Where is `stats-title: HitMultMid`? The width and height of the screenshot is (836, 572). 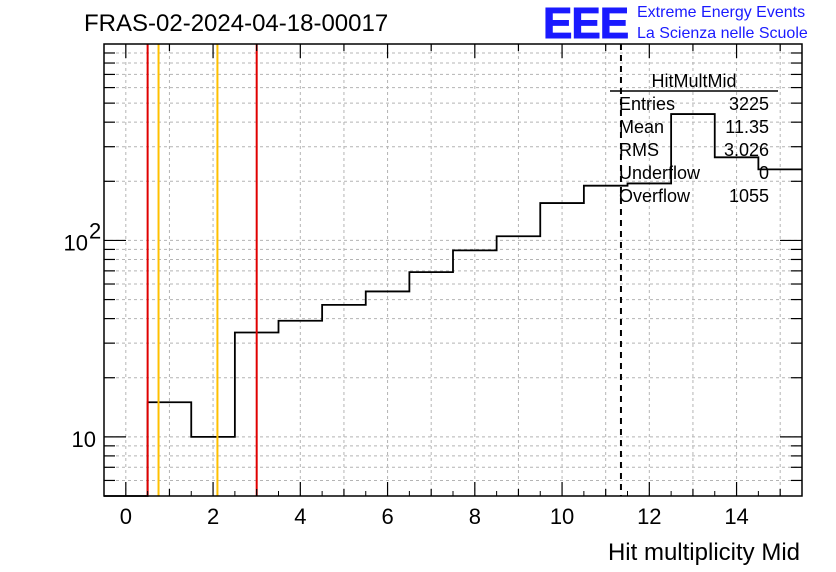 stats-title: HitMultMid is located at coordinates (693, 81).